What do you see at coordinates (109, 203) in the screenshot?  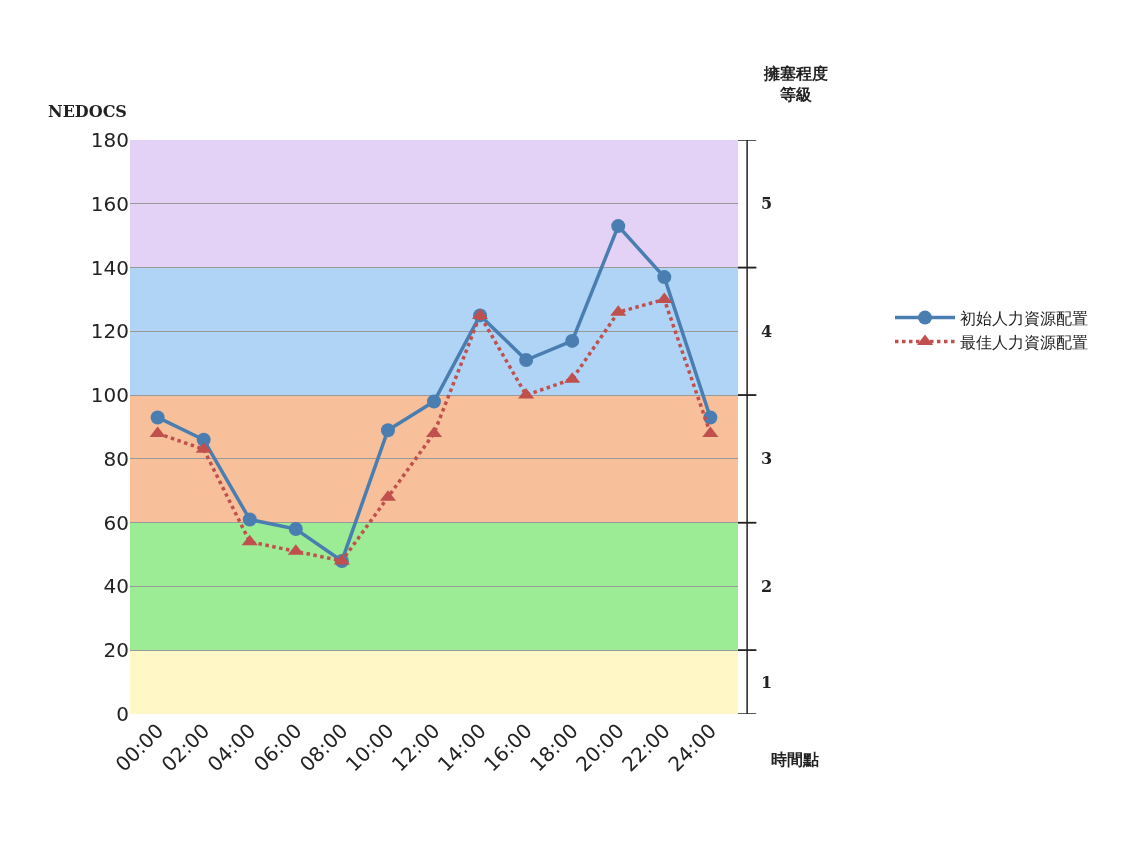 I see `y-tick-label: 160` at bounding box center [109, 203].